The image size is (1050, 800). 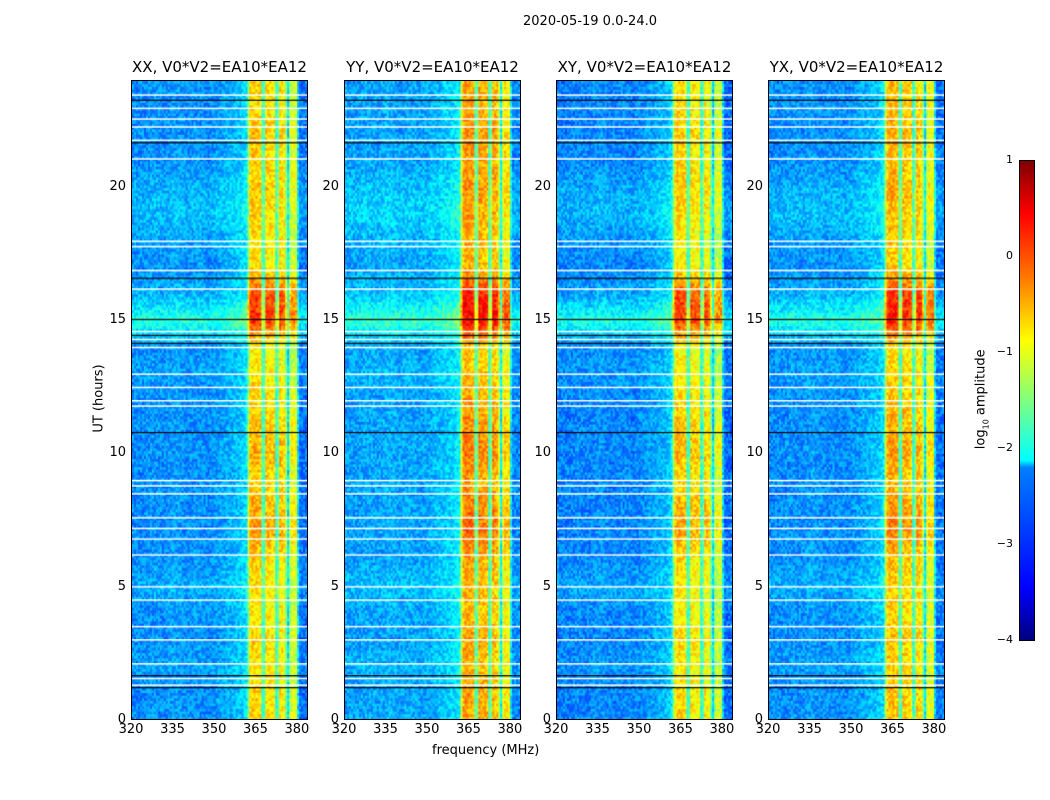 What do you see at coordinates (219, 67) in the screenshot?
I see `panel-title: XX, V0*V2=EA10*EA12` at bounding box center [219, 67].